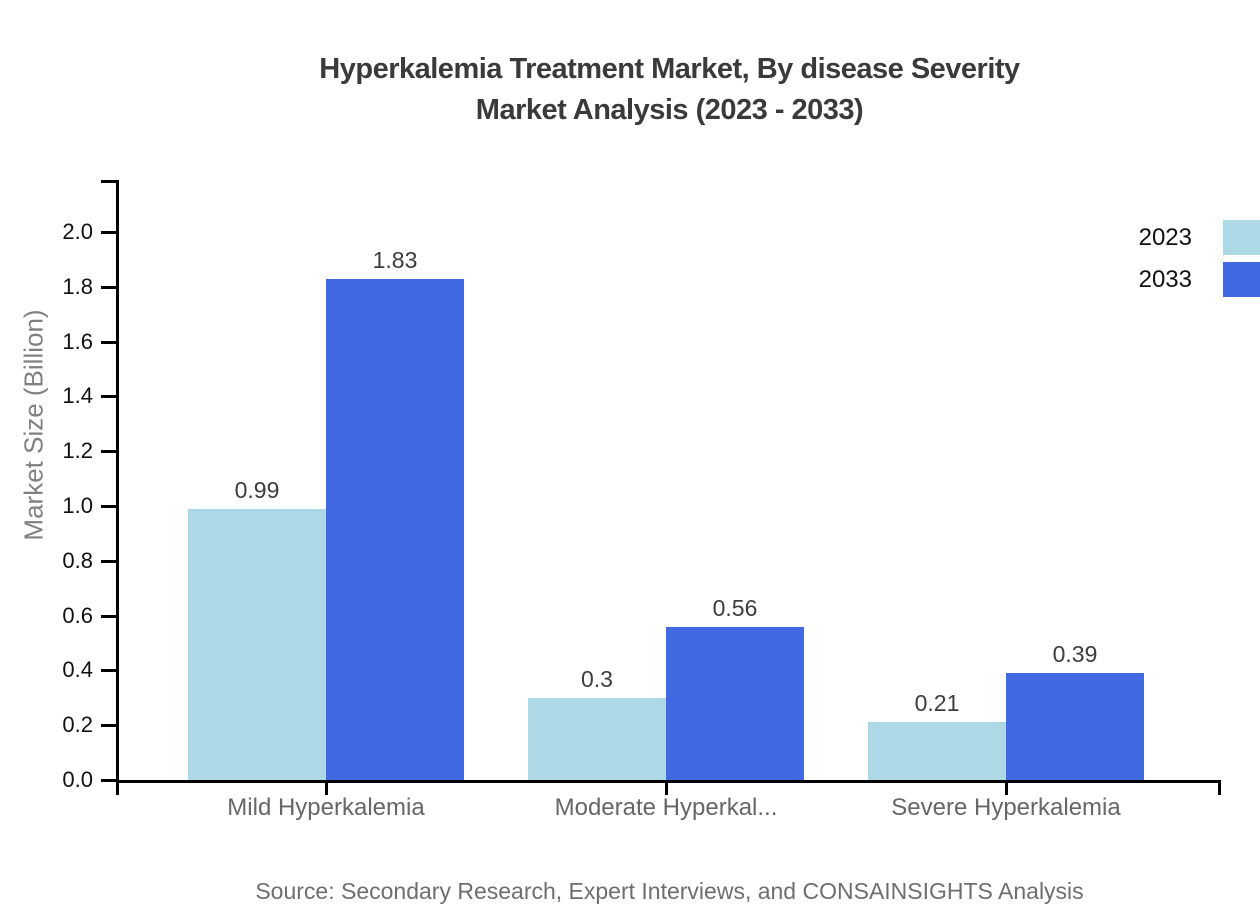 The image size is (1260, 920). Describe the element at coordinates (257, 644) in the screenshot. I see `bar-2023-mild-hyperkalemia` at that location.